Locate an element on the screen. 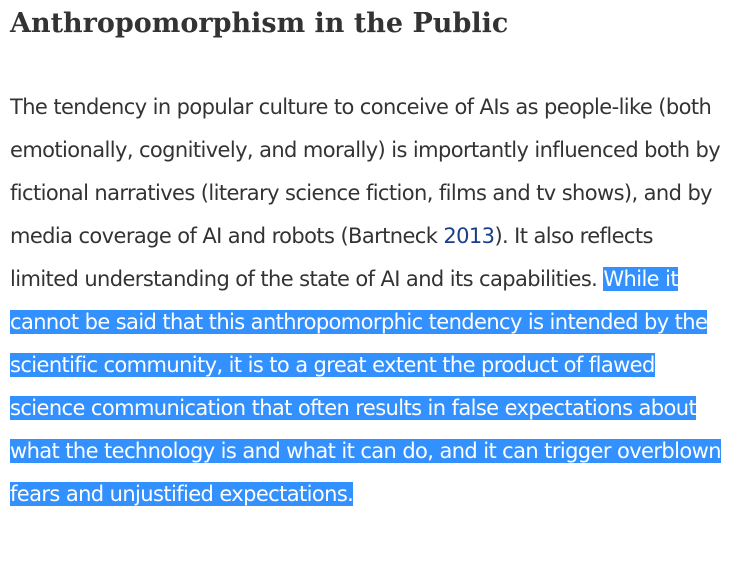 The image size is (731, 568). citation-link: 2013 is located at coordinates (469, 236).